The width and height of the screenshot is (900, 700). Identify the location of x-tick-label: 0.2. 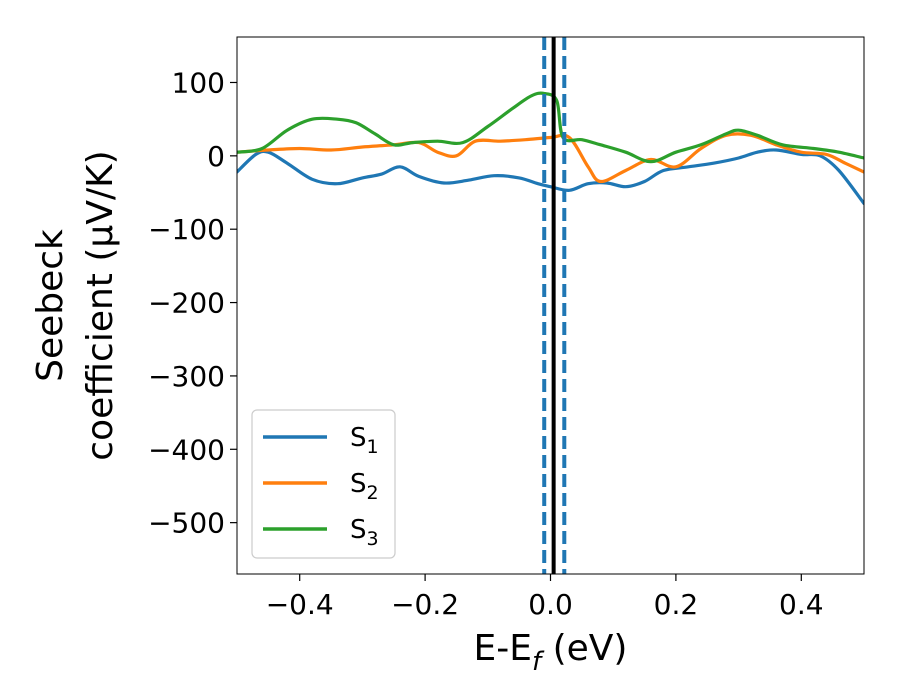
(676, 604).